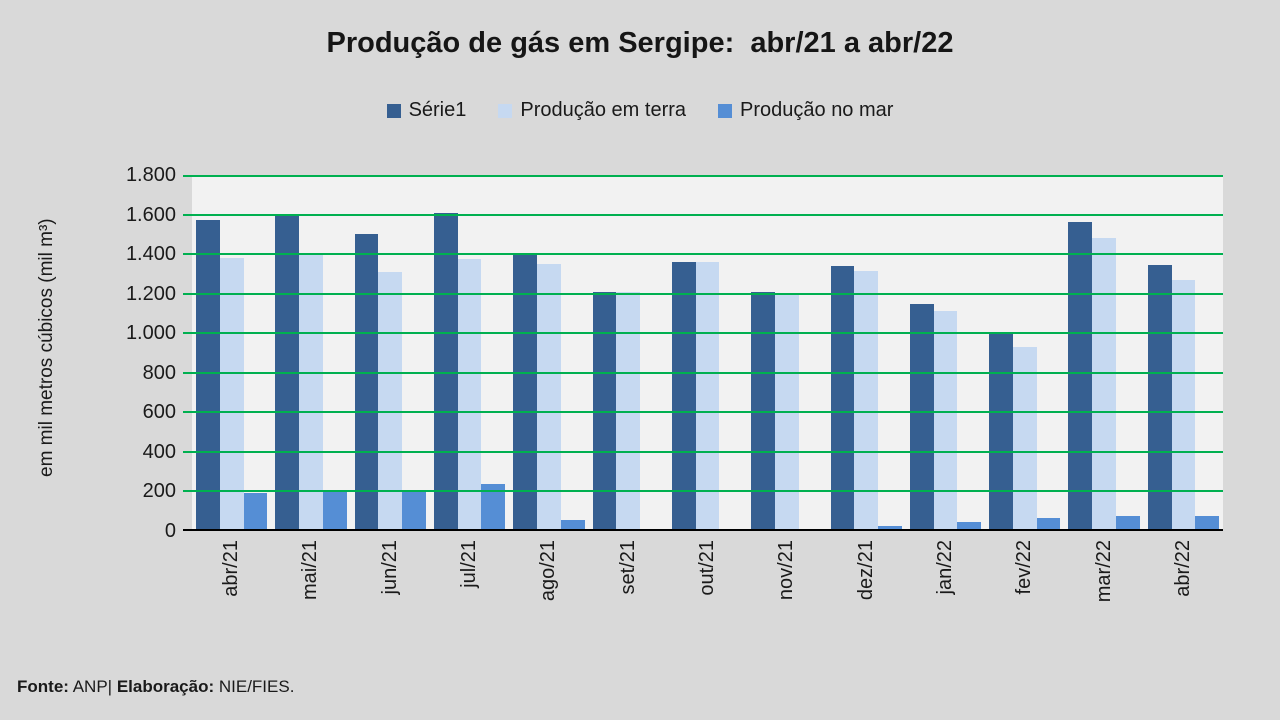 The width and height of the screenshot is (1280, 720). Describe the element at coordinates (469, 564) in the screenshot. I see `x-tick-label: jul/21` at that location.